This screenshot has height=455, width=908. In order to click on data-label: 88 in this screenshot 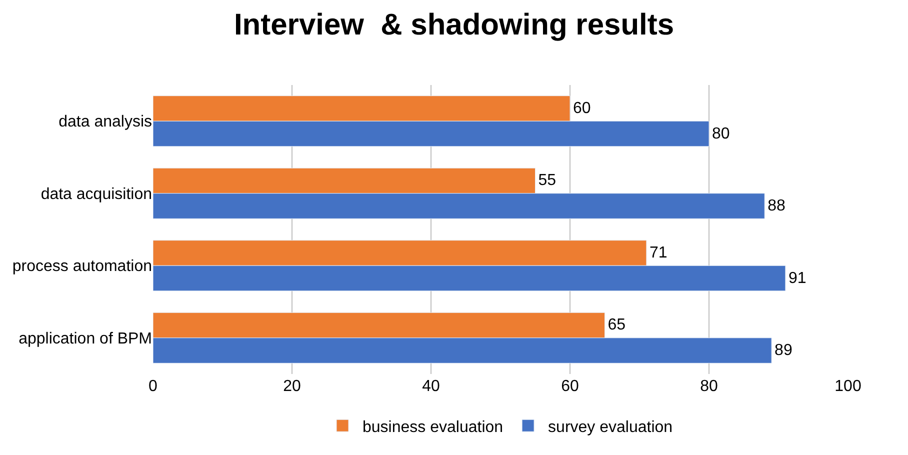, I will do `click(777, 206)`.